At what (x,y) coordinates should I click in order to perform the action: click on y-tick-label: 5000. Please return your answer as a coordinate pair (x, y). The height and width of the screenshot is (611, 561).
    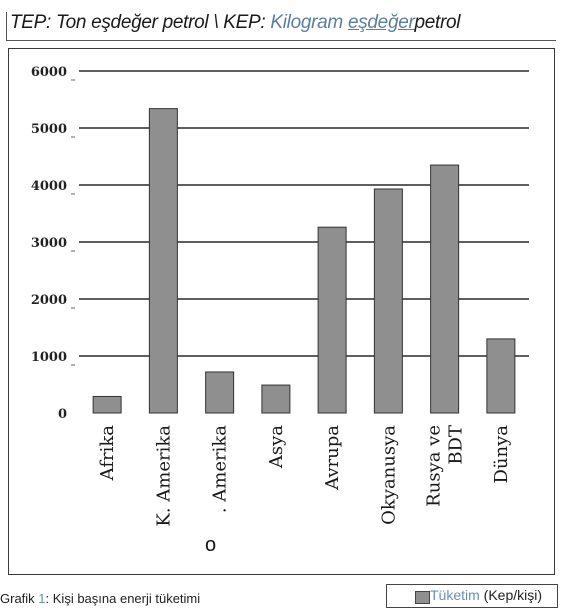
    Looking at the image, I should click on (49, 129).